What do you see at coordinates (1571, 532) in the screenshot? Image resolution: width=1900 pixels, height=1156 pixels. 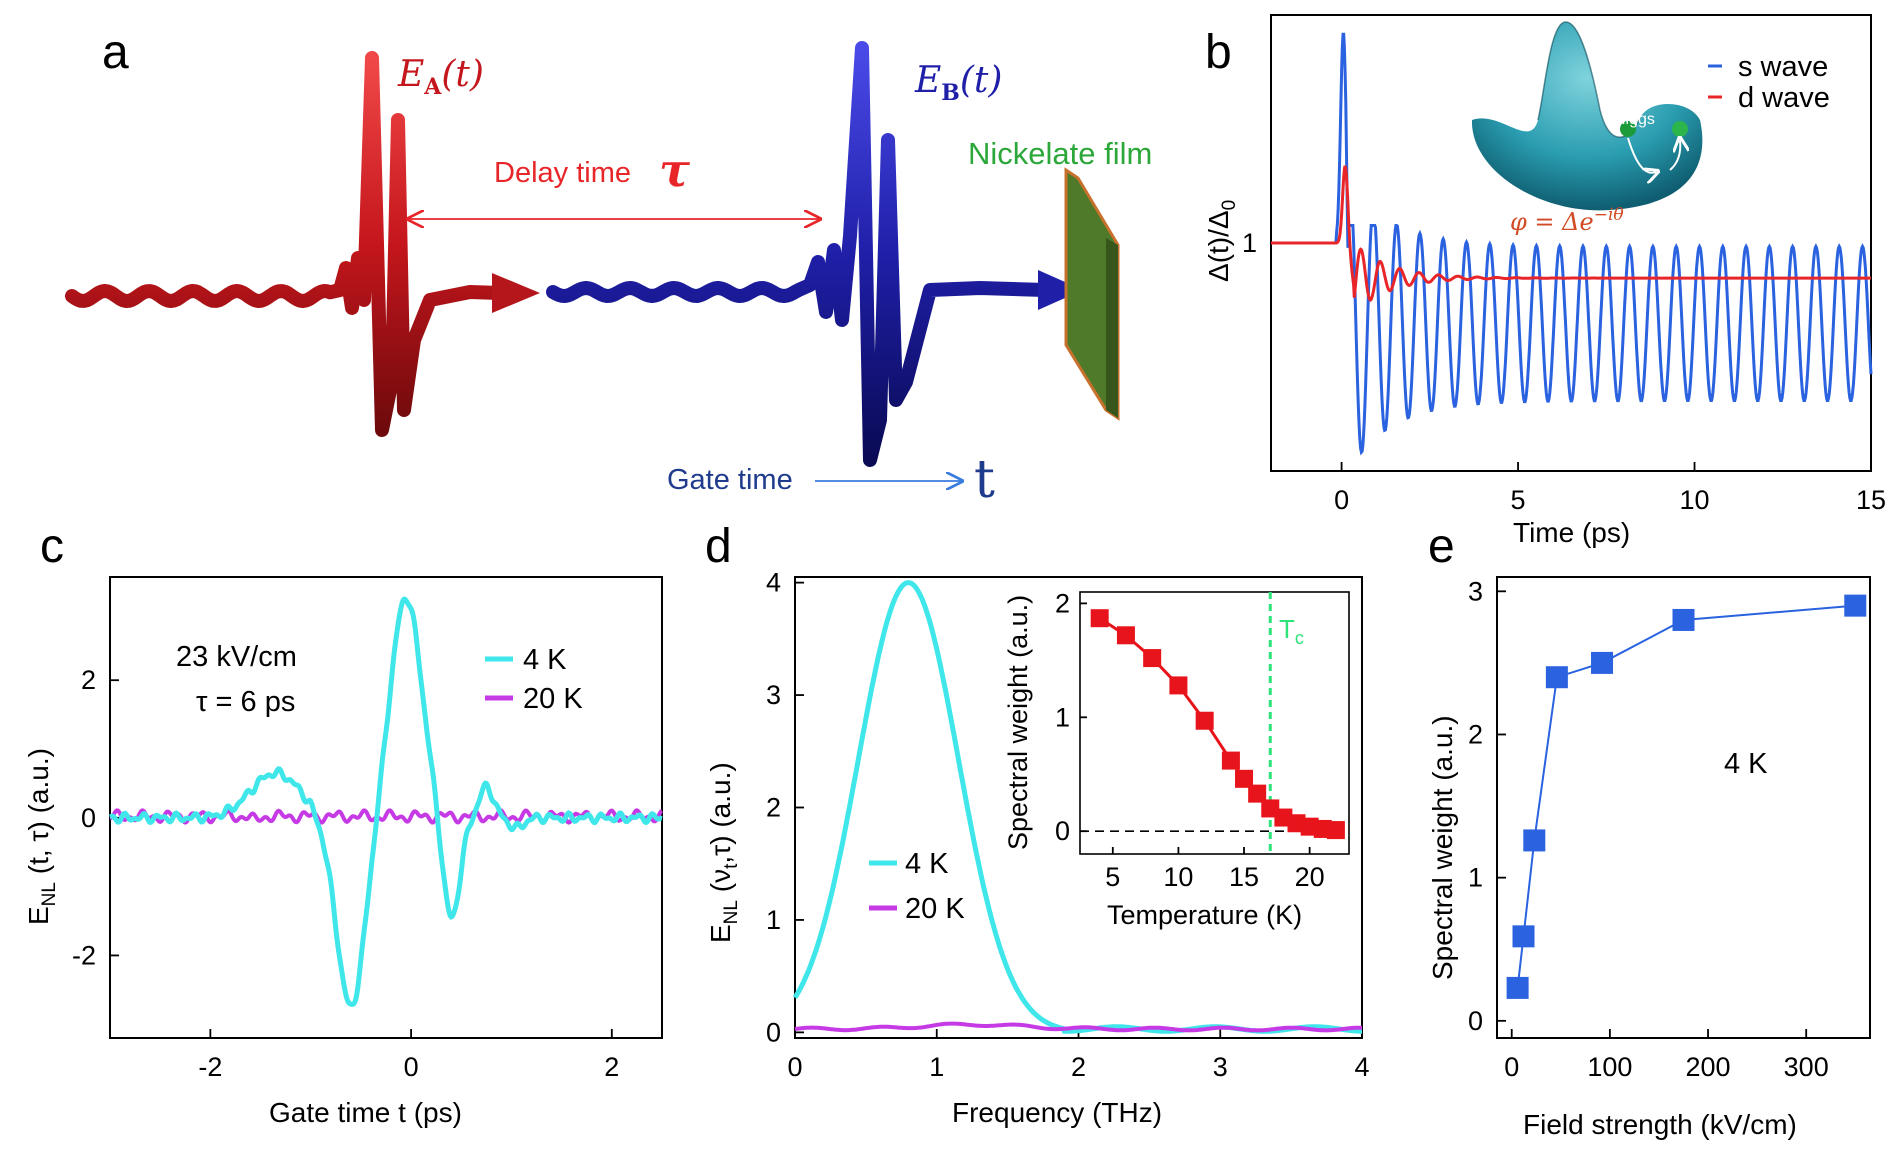 I see `panel-b-xlabel: Time (ps)` at bounding box center [1571, 532].